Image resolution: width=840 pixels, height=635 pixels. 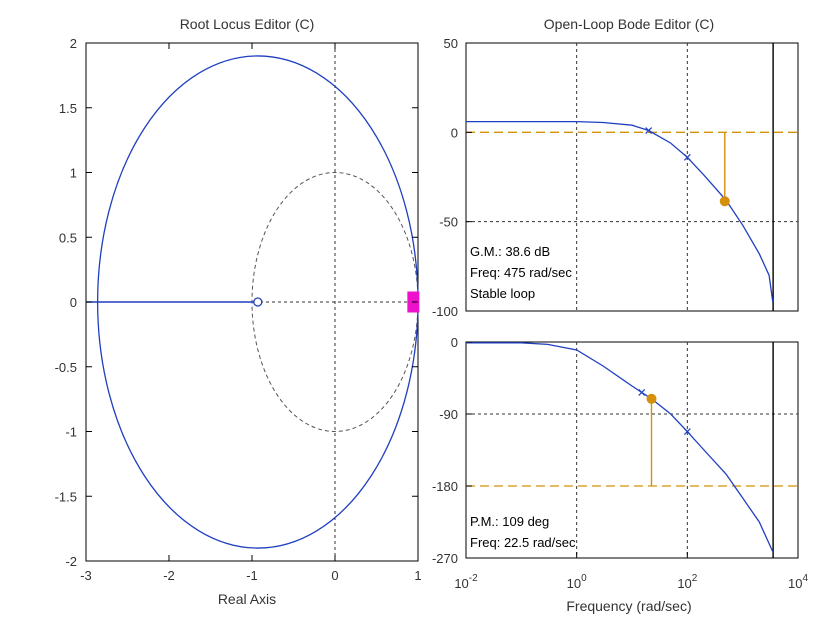 What do you see at coordinates (651, 398) in the screenshot?
I see `phase-margin-marker` at bounding box center [651, 398].